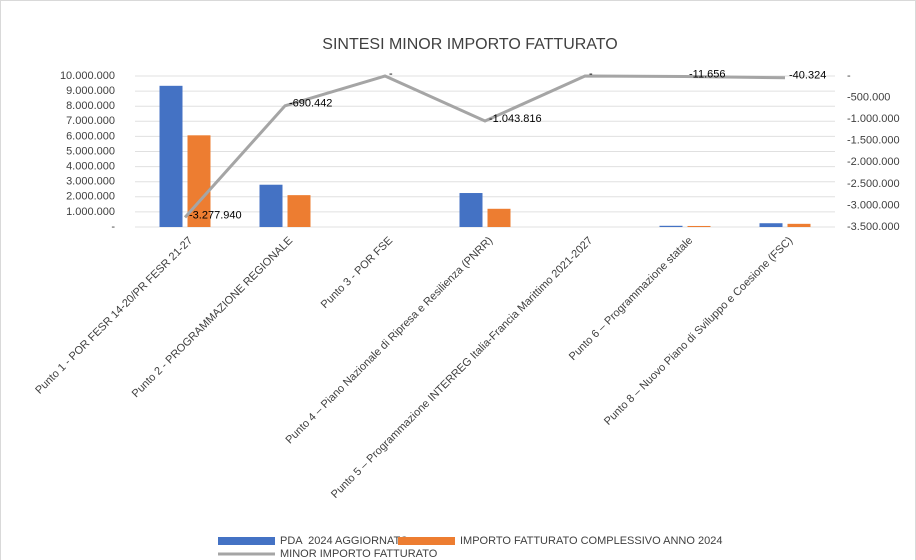  Describe the element at coordinates (113, 227) in the screenshot. I see `y-tick-label: -` at that location.